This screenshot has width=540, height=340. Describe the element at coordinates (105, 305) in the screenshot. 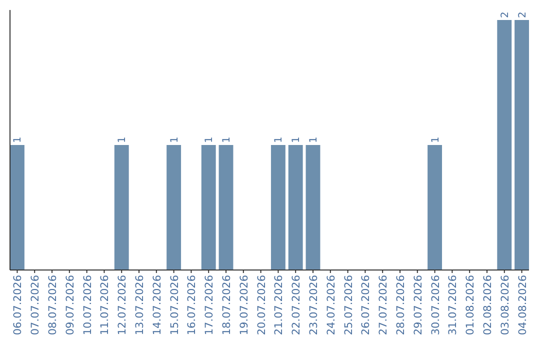

I see `x-tick-label: 11.07.2026` at that location.